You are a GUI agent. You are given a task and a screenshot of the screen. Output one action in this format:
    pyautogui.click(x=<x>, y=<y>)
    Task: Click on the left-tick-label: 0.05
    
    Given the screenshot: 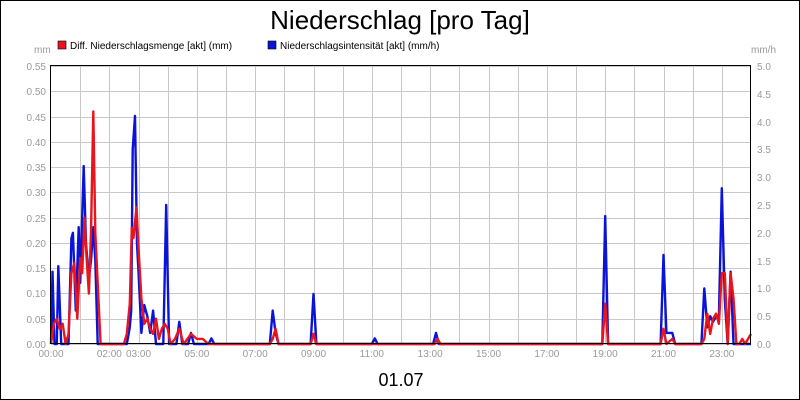 What is the action you would take?
    pyautogui.click(x=37, y=320)
    